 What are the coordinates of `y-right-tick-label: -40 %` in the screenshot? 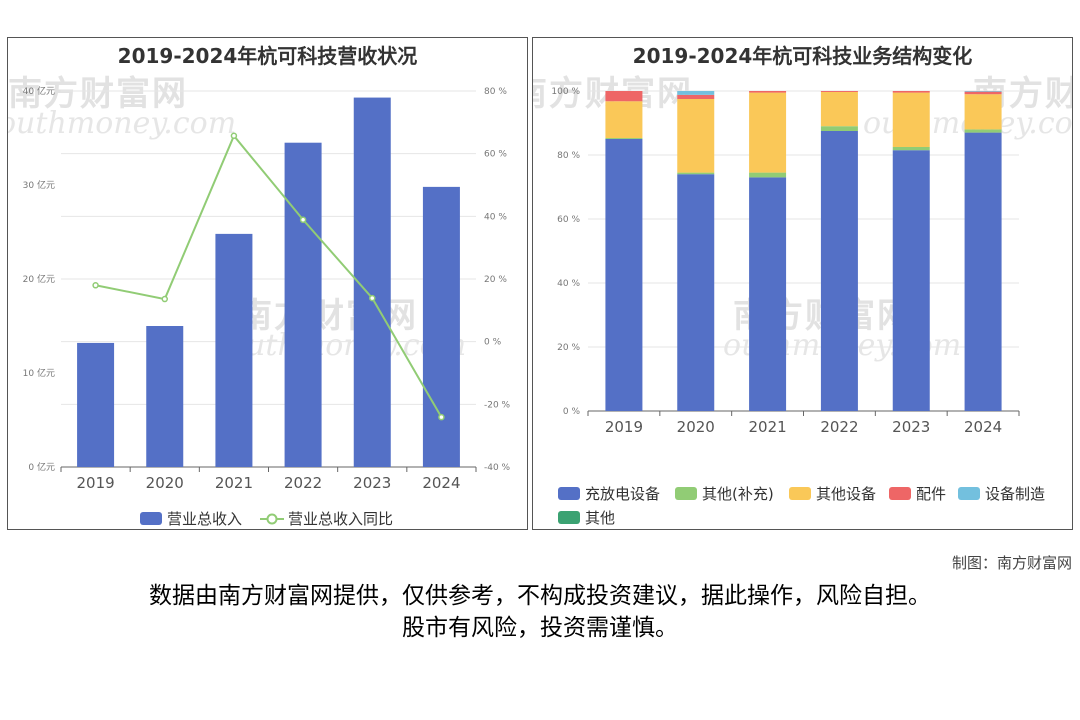 It's located at (497, 468).